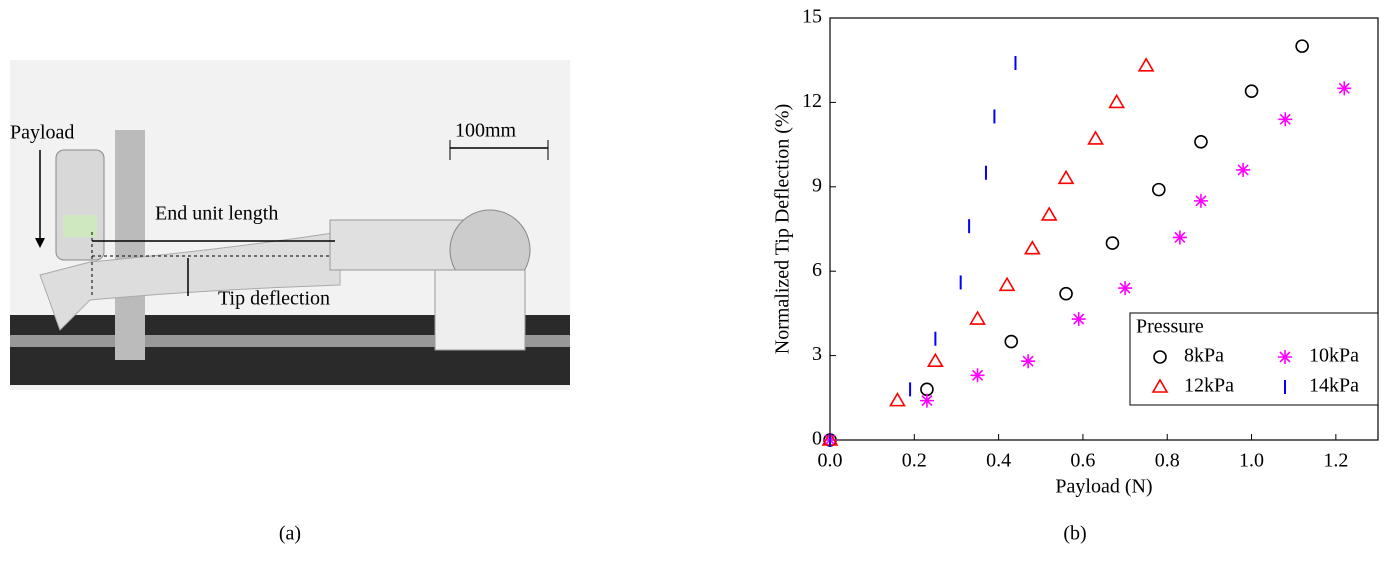 Image resolution: width=1387 pixels, height=562 pixels. I want to click on scale-label: 100mm, so click(486, 131).